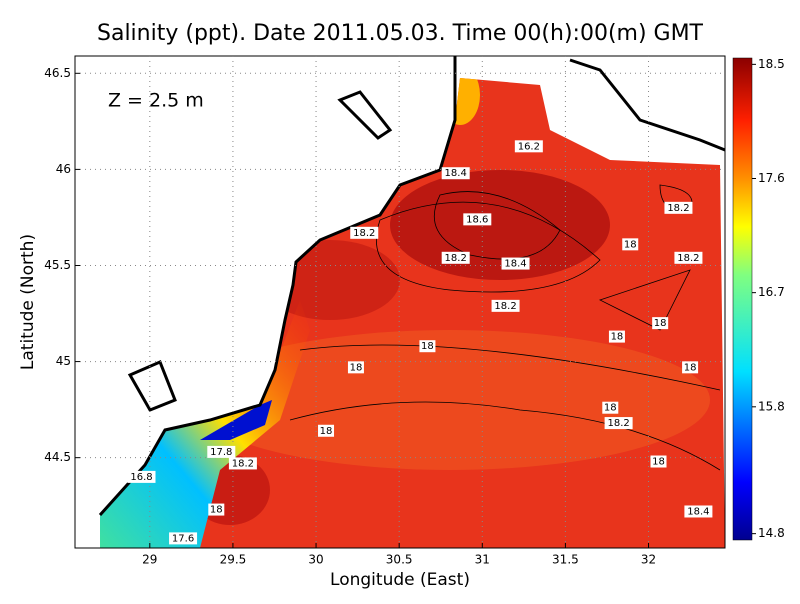 The height and width of the screenshot is (604, 800). I want to click on colorbar-tick-label: 15.8, so click(771, 406).